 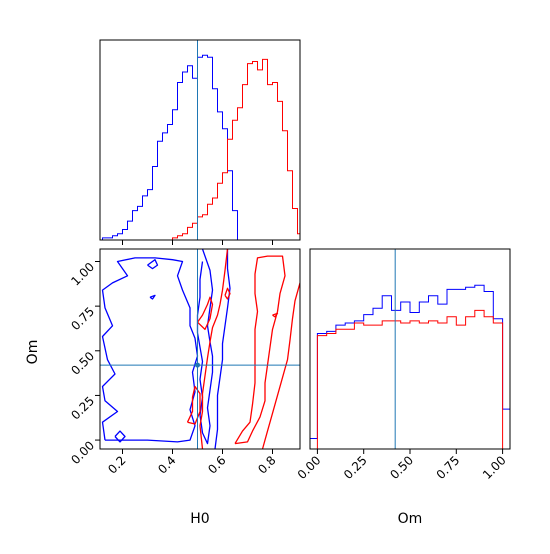 What do you see at coordinates (401, 467) in the screenshot?
I see `om-x-tick-label: 0.50` at bounding box center [401, 467].